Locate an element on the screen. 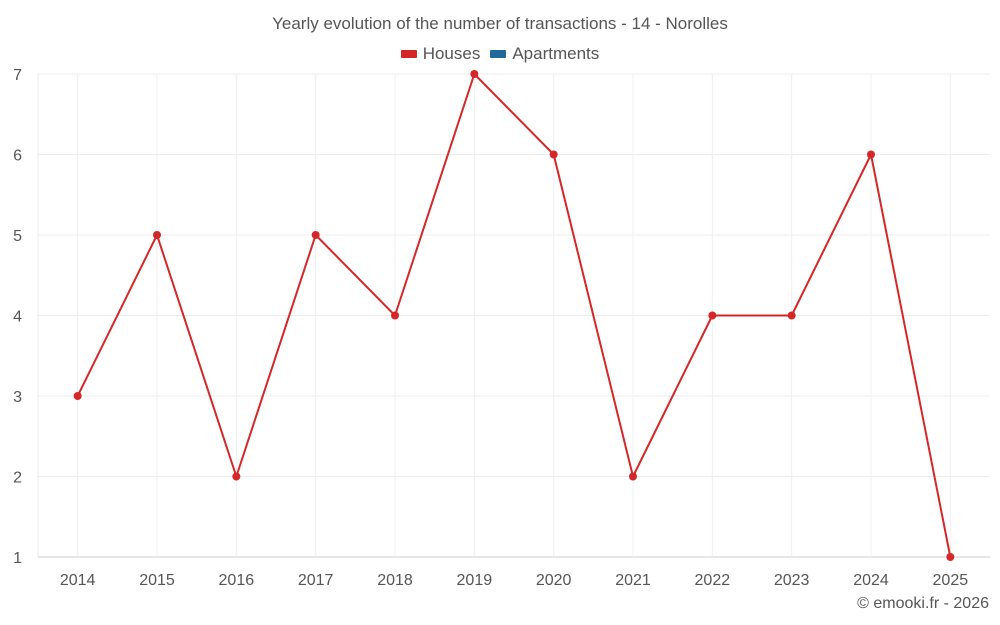 Image resolution: width=1000 pixels, height=625 pixels. x-tick-label: 2015 is located at coordinates (157, 580).